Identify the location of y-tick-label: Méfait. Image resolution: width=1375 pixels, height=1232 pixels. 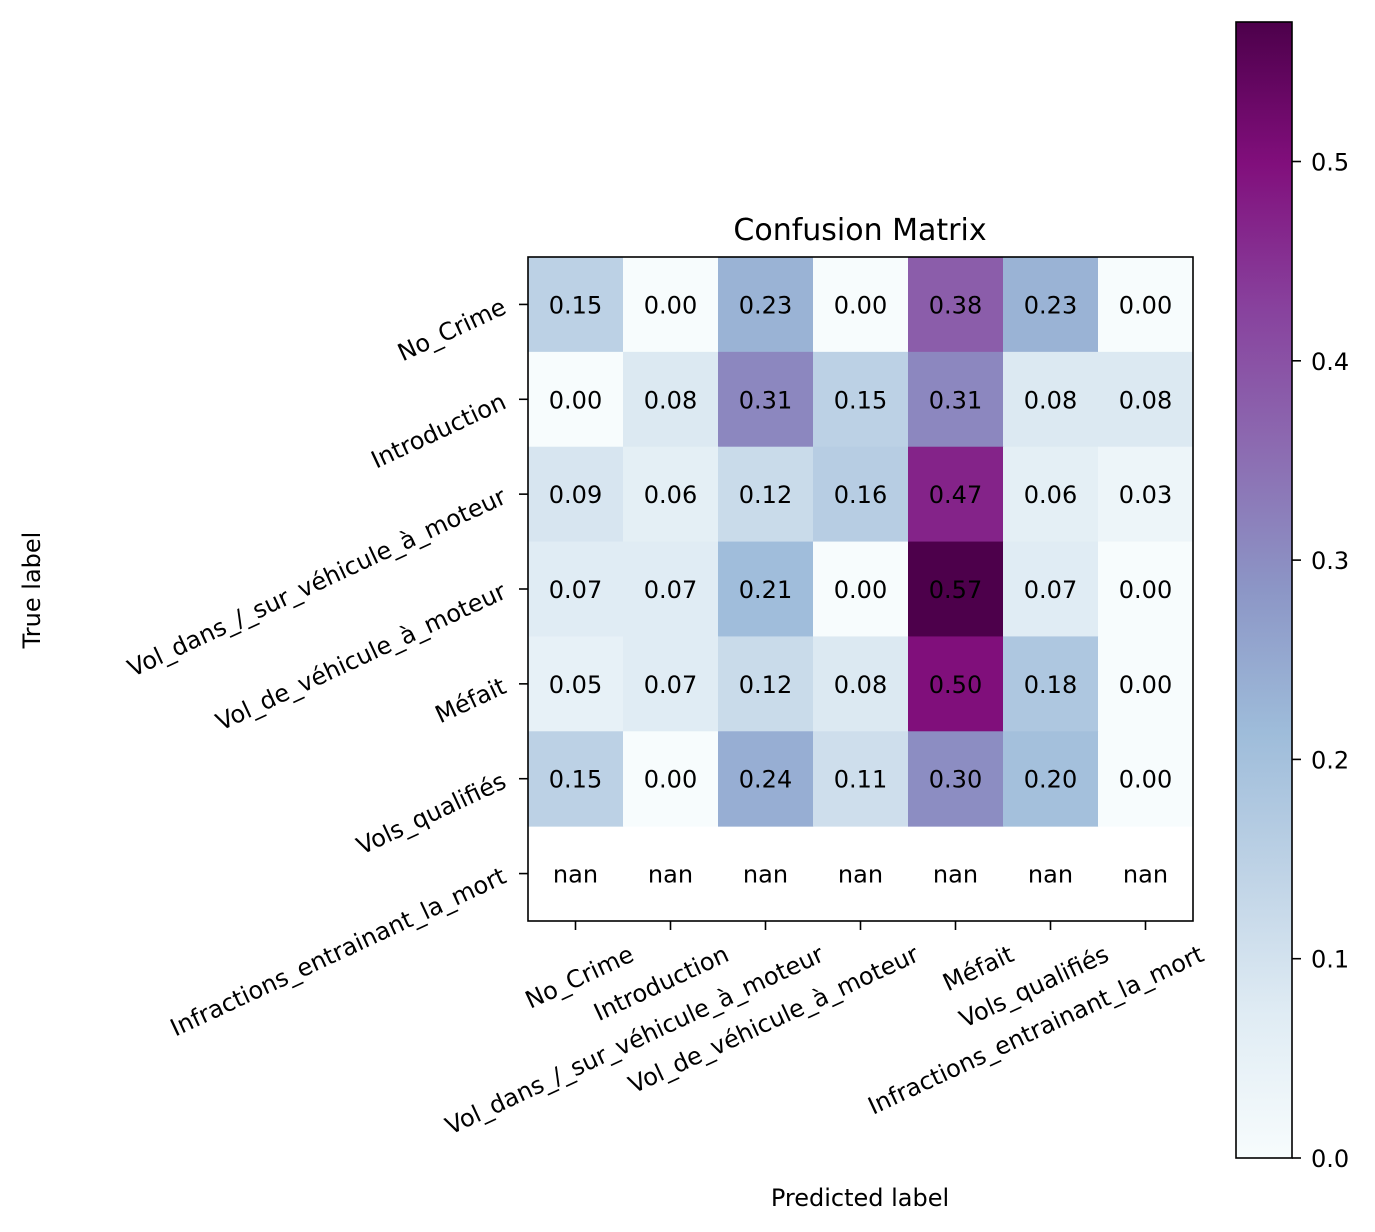
(471, 700).